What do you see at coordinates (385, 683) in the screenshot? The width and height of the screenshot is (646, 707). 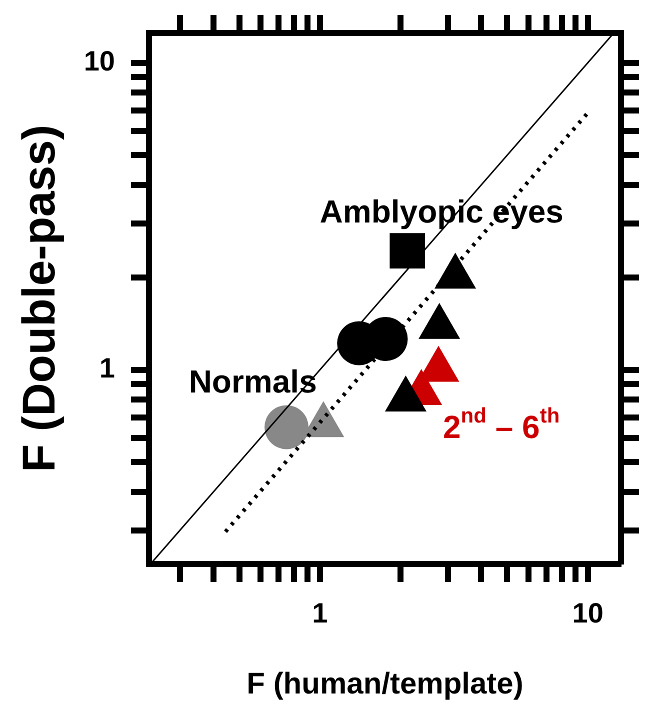 I see `x-axis-title: F (human/template)` at bounding box center [385, 683].